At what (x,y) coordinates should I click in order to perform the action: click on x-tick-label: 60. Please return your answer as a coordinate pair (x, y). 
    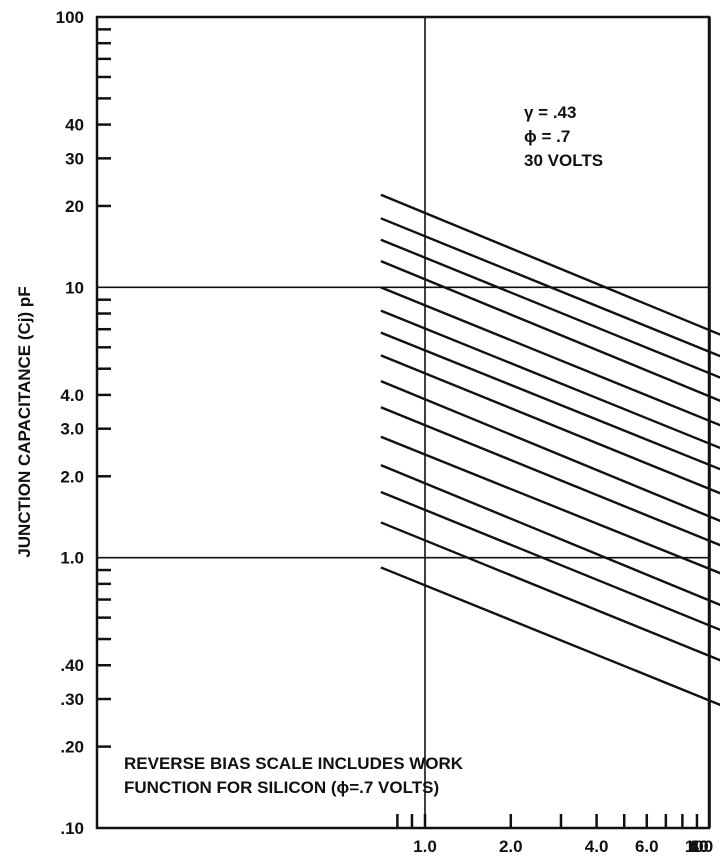
    Looking at the image, I should click on (699, 846).